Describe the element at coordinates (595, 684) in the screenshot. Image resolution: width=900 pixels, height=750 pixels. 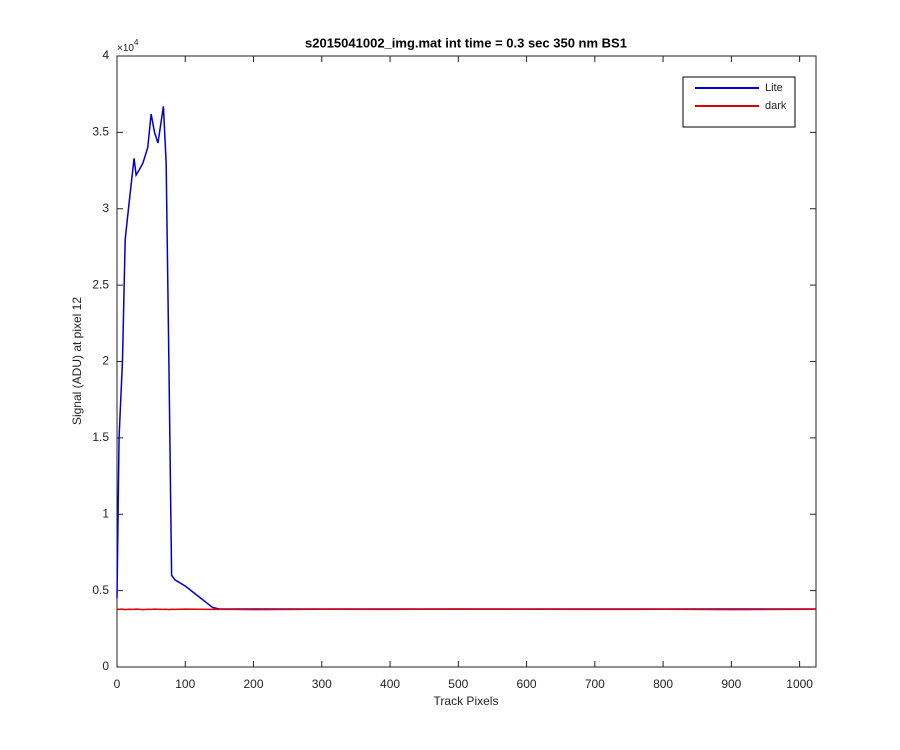
I see `x-tick-label: 700` at that location.